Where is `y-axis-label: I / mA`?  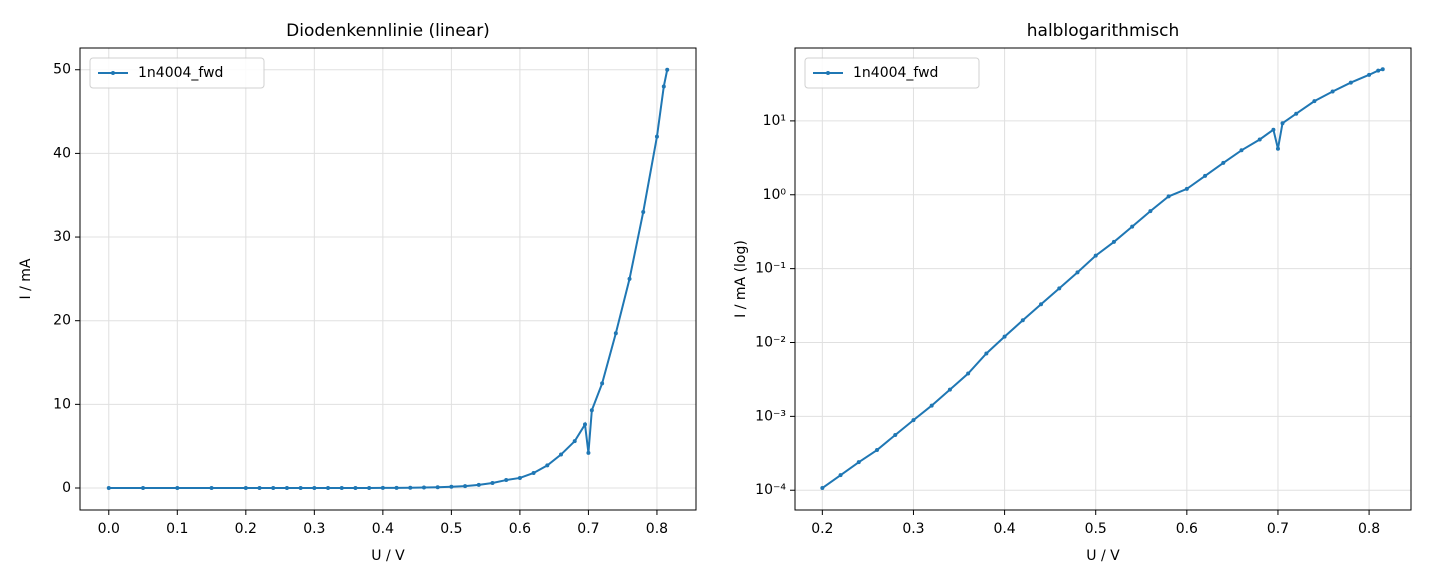
y-axis-label: I / mA is located at coordinates (26, 278).